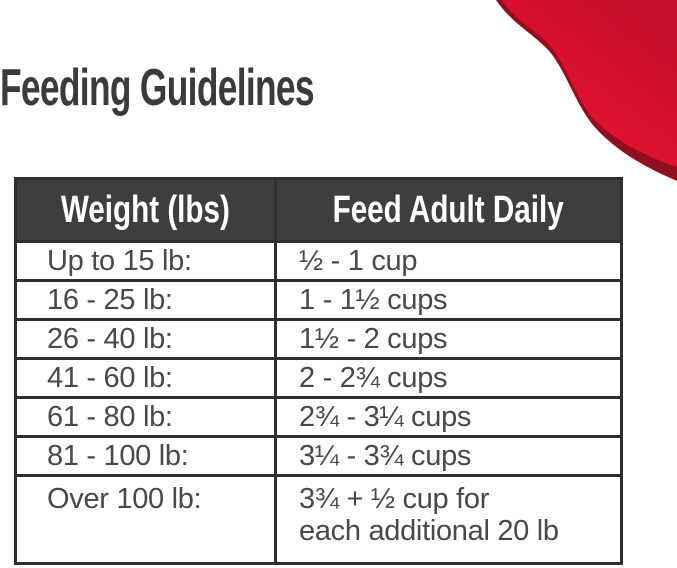  Describe the element at coordinates (448, 456) in the screenshot. I see `feed-cell: 3¼ - 3¾ cups` at that location.